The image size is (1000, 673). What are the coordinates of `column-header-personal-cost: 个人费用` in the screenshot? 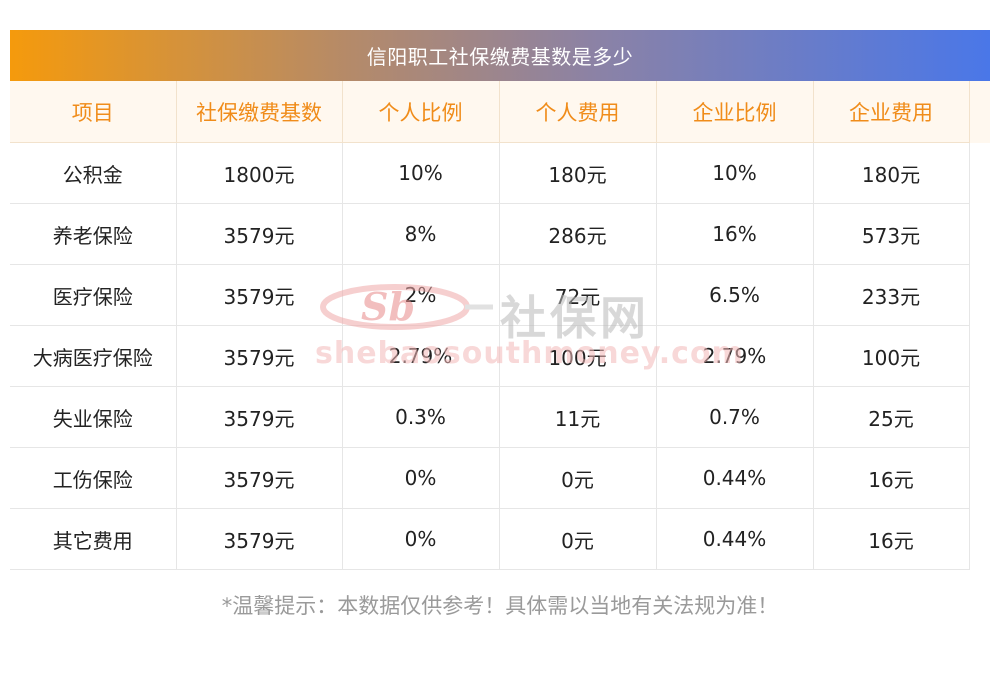 It's located at (578, 112).